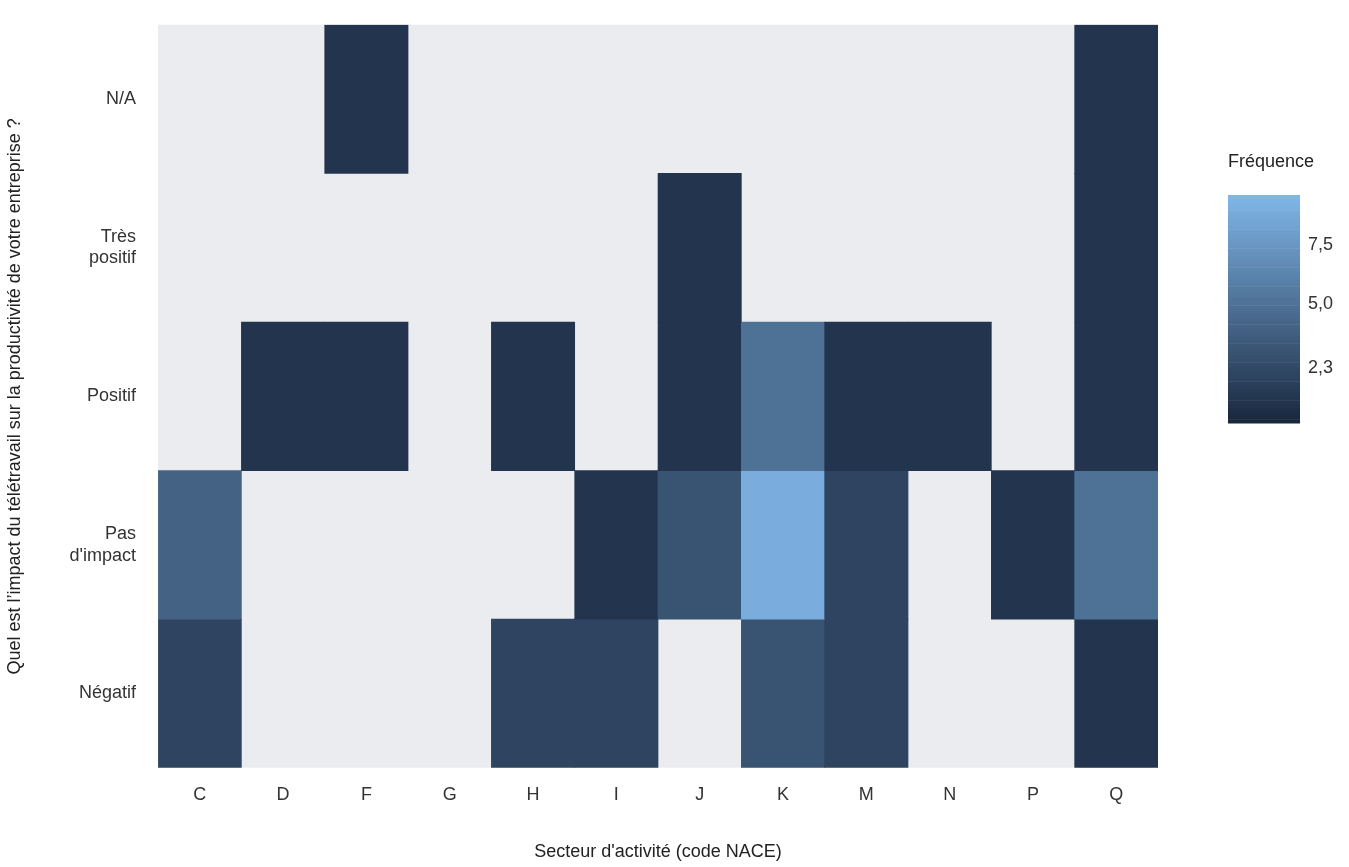 The height and width of the screenshot is (867, 1349). I want to click on x-axis-title: Secteur d'activité (code NACE), so click(658, 851).